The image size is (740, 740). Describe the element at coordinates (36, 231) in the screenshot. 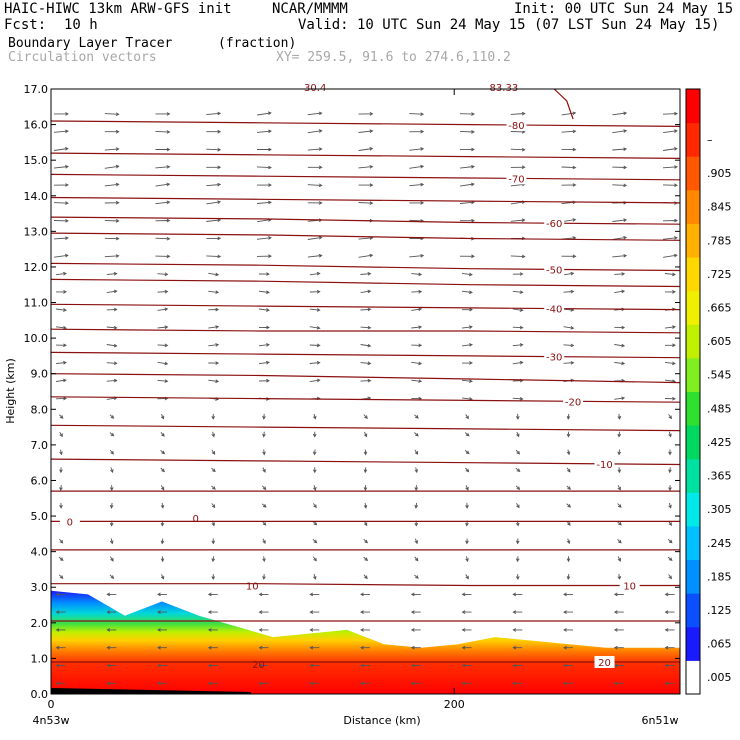

I see `y-tick-label: 13.0` at that location.